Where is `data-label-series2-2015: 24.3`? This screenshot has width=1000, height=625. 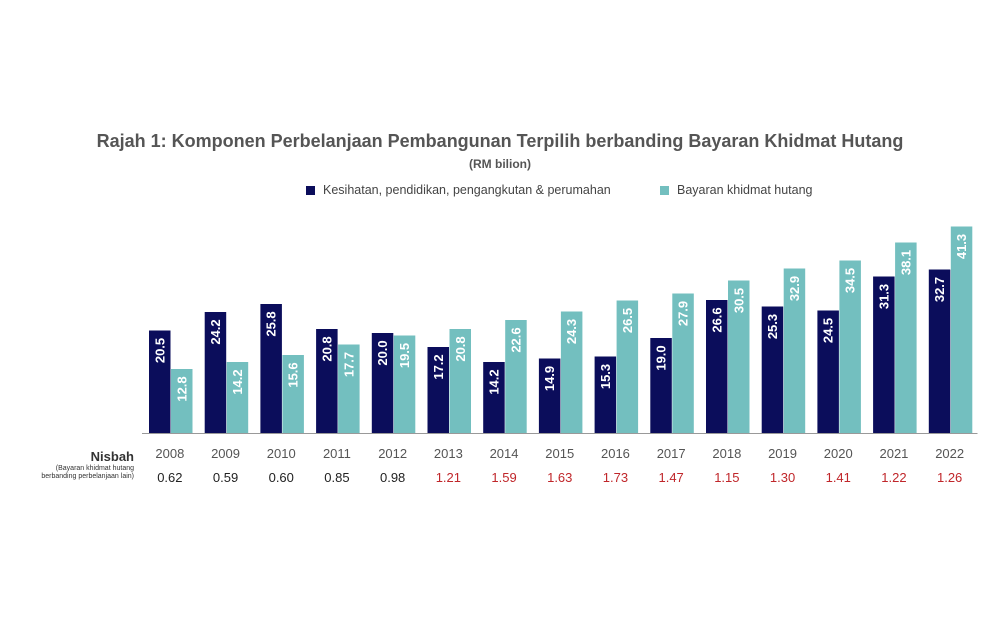 data-label-series2-2015: 24.3 is located at coordinates (571, 331).